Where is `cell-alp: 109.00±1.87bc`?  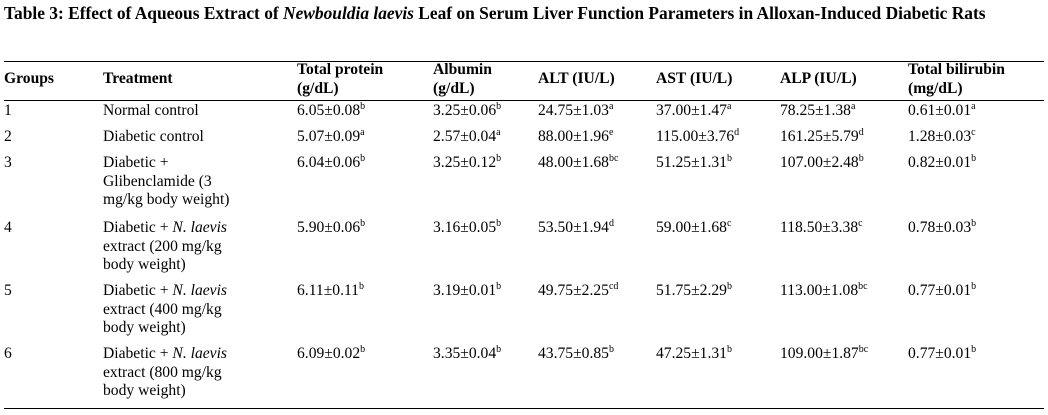
cell-alp: 109.00±1.87bc is located at coordinates (824, 354).